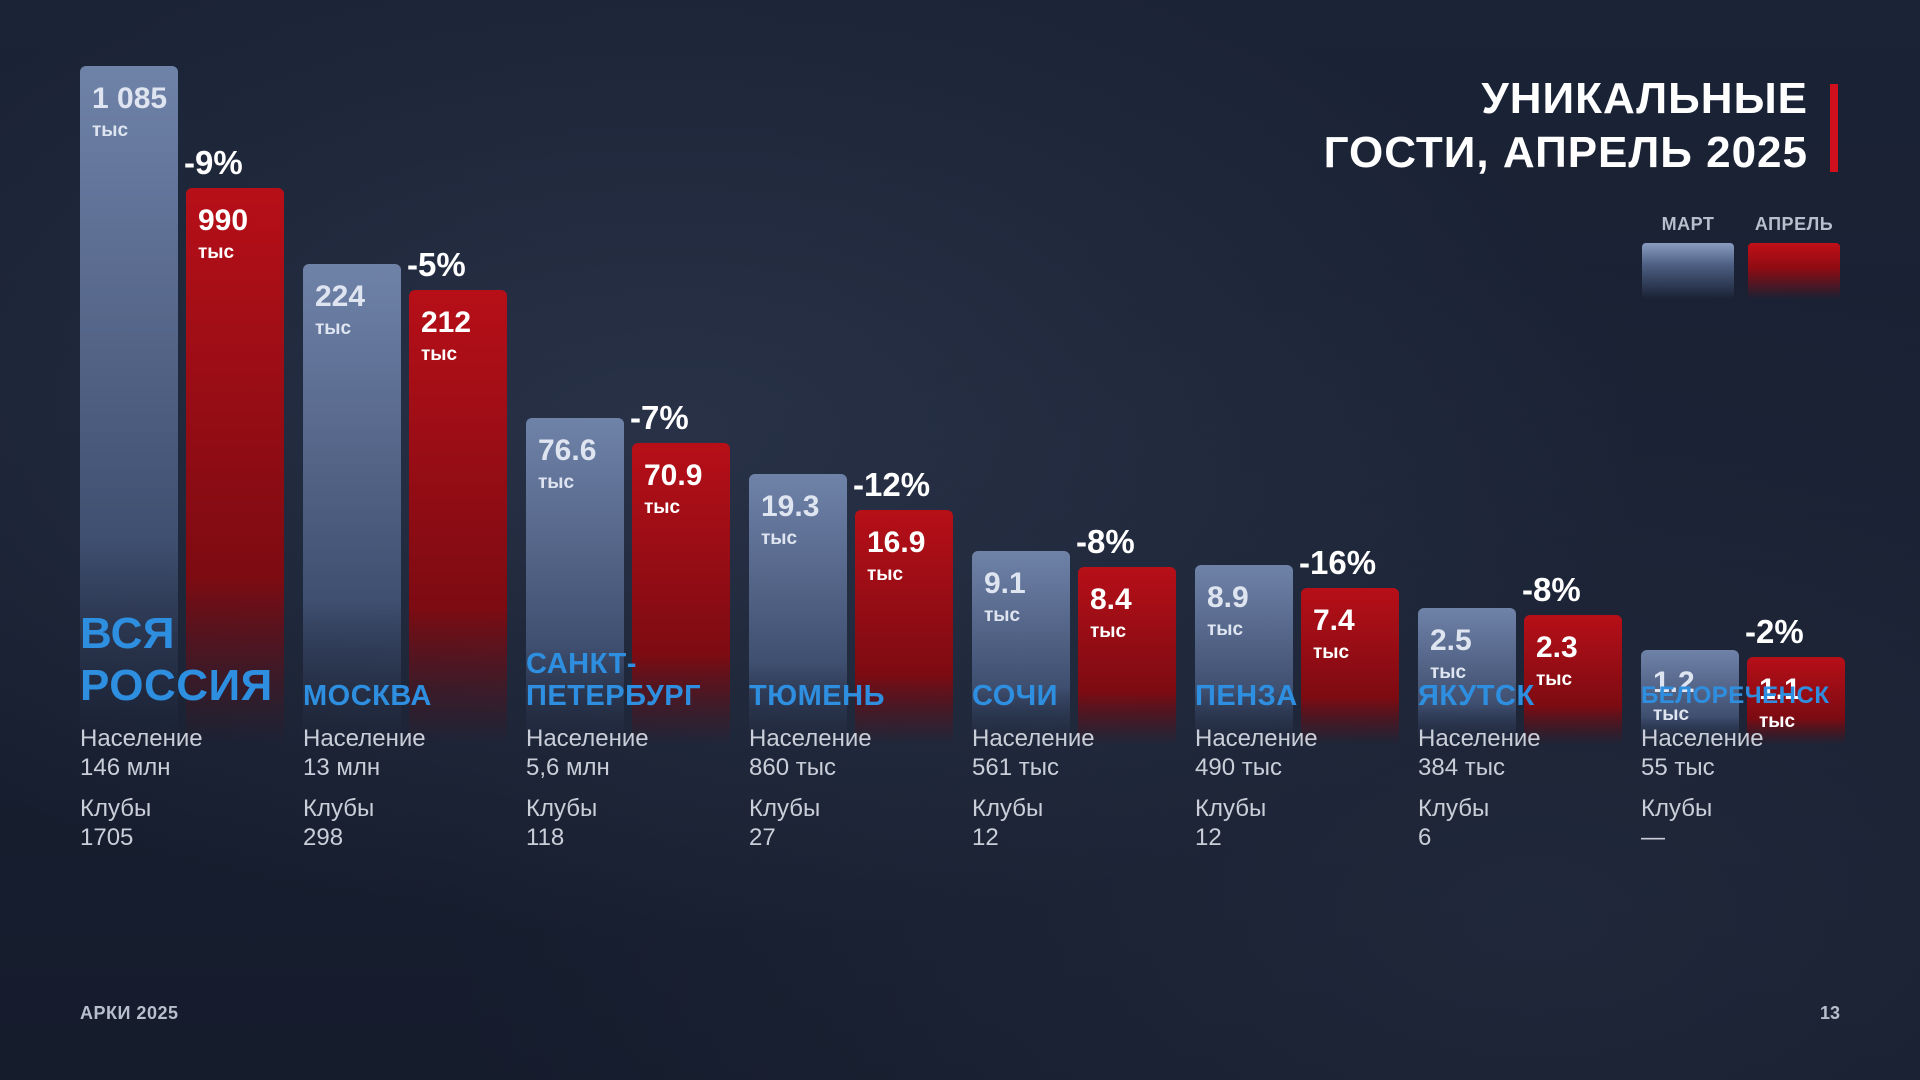 The width and height of the screenshot is (1920, 1080). What do you see at coordinates (817, 696) in the screenshot?
I see `city-name: ТЮМЕНЬ` at bounding box center [817, 696].